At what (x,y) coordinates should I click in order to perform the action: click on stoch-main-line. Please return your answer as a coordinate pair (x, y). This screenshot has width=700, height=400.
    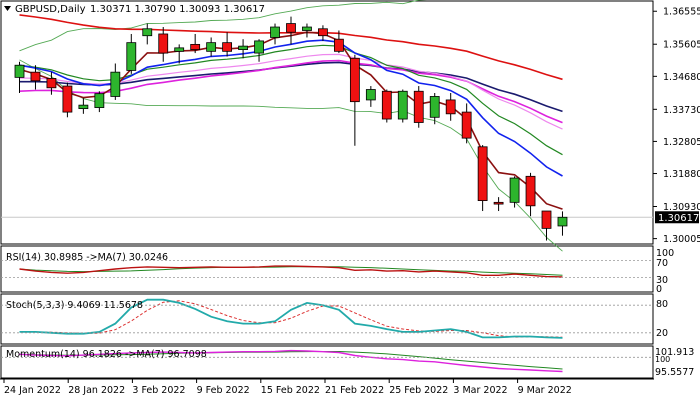
    Looking at the image, I should click on (291, 318).